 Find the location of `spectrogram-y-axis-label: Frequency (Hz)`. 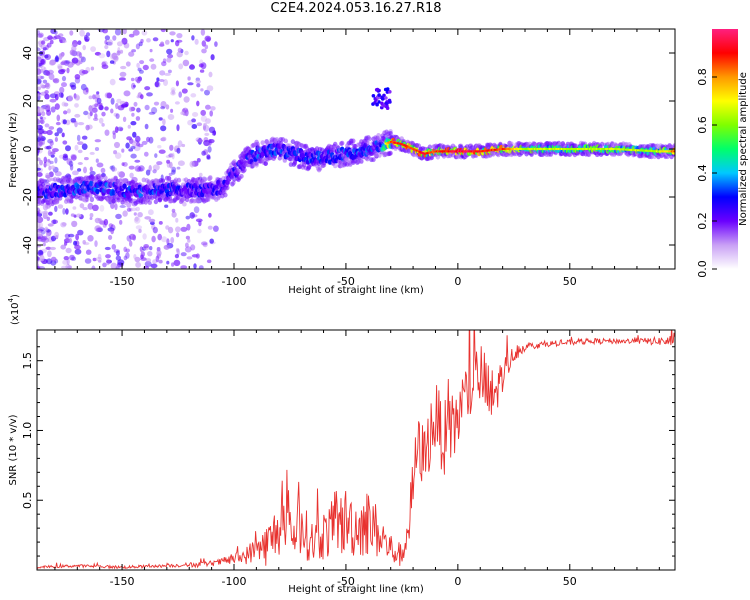

spectrogram-y-axis-label: Frequency (Hz) is located at coordinates (13, 150).